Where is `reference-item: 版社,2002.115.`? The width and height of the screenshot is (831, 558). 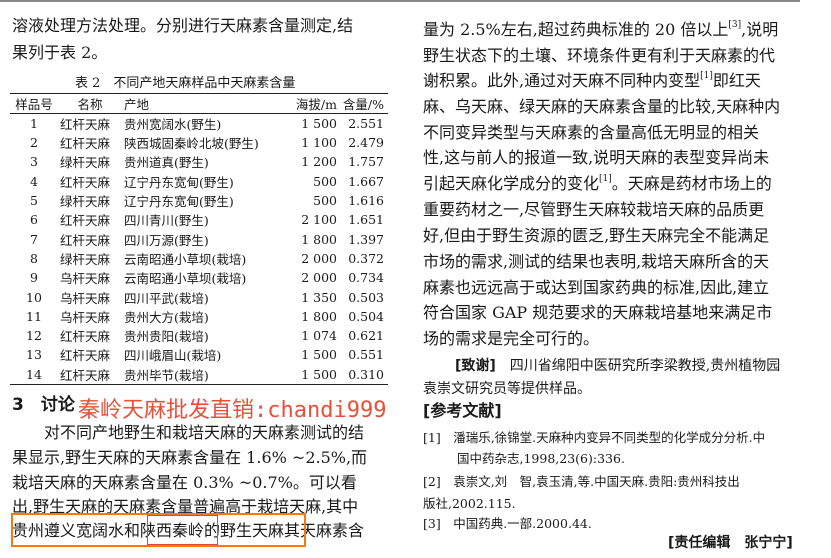 reference-item: 版社,2002.115. is located at coordinates (469, 503).